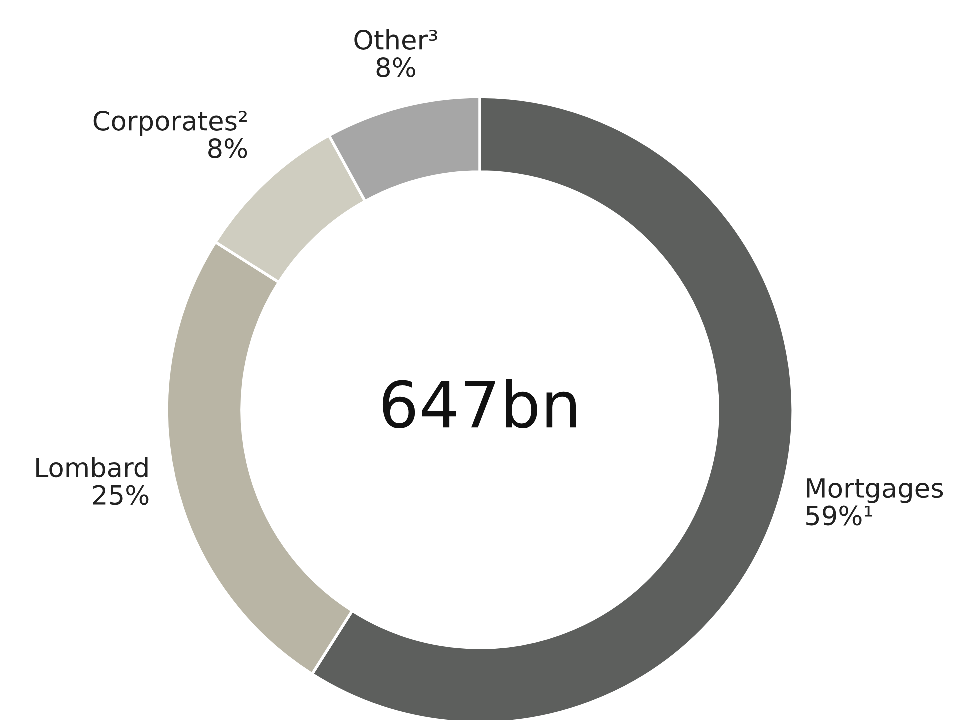  I want to click on slice-label: Corporates², so click(170, 123).